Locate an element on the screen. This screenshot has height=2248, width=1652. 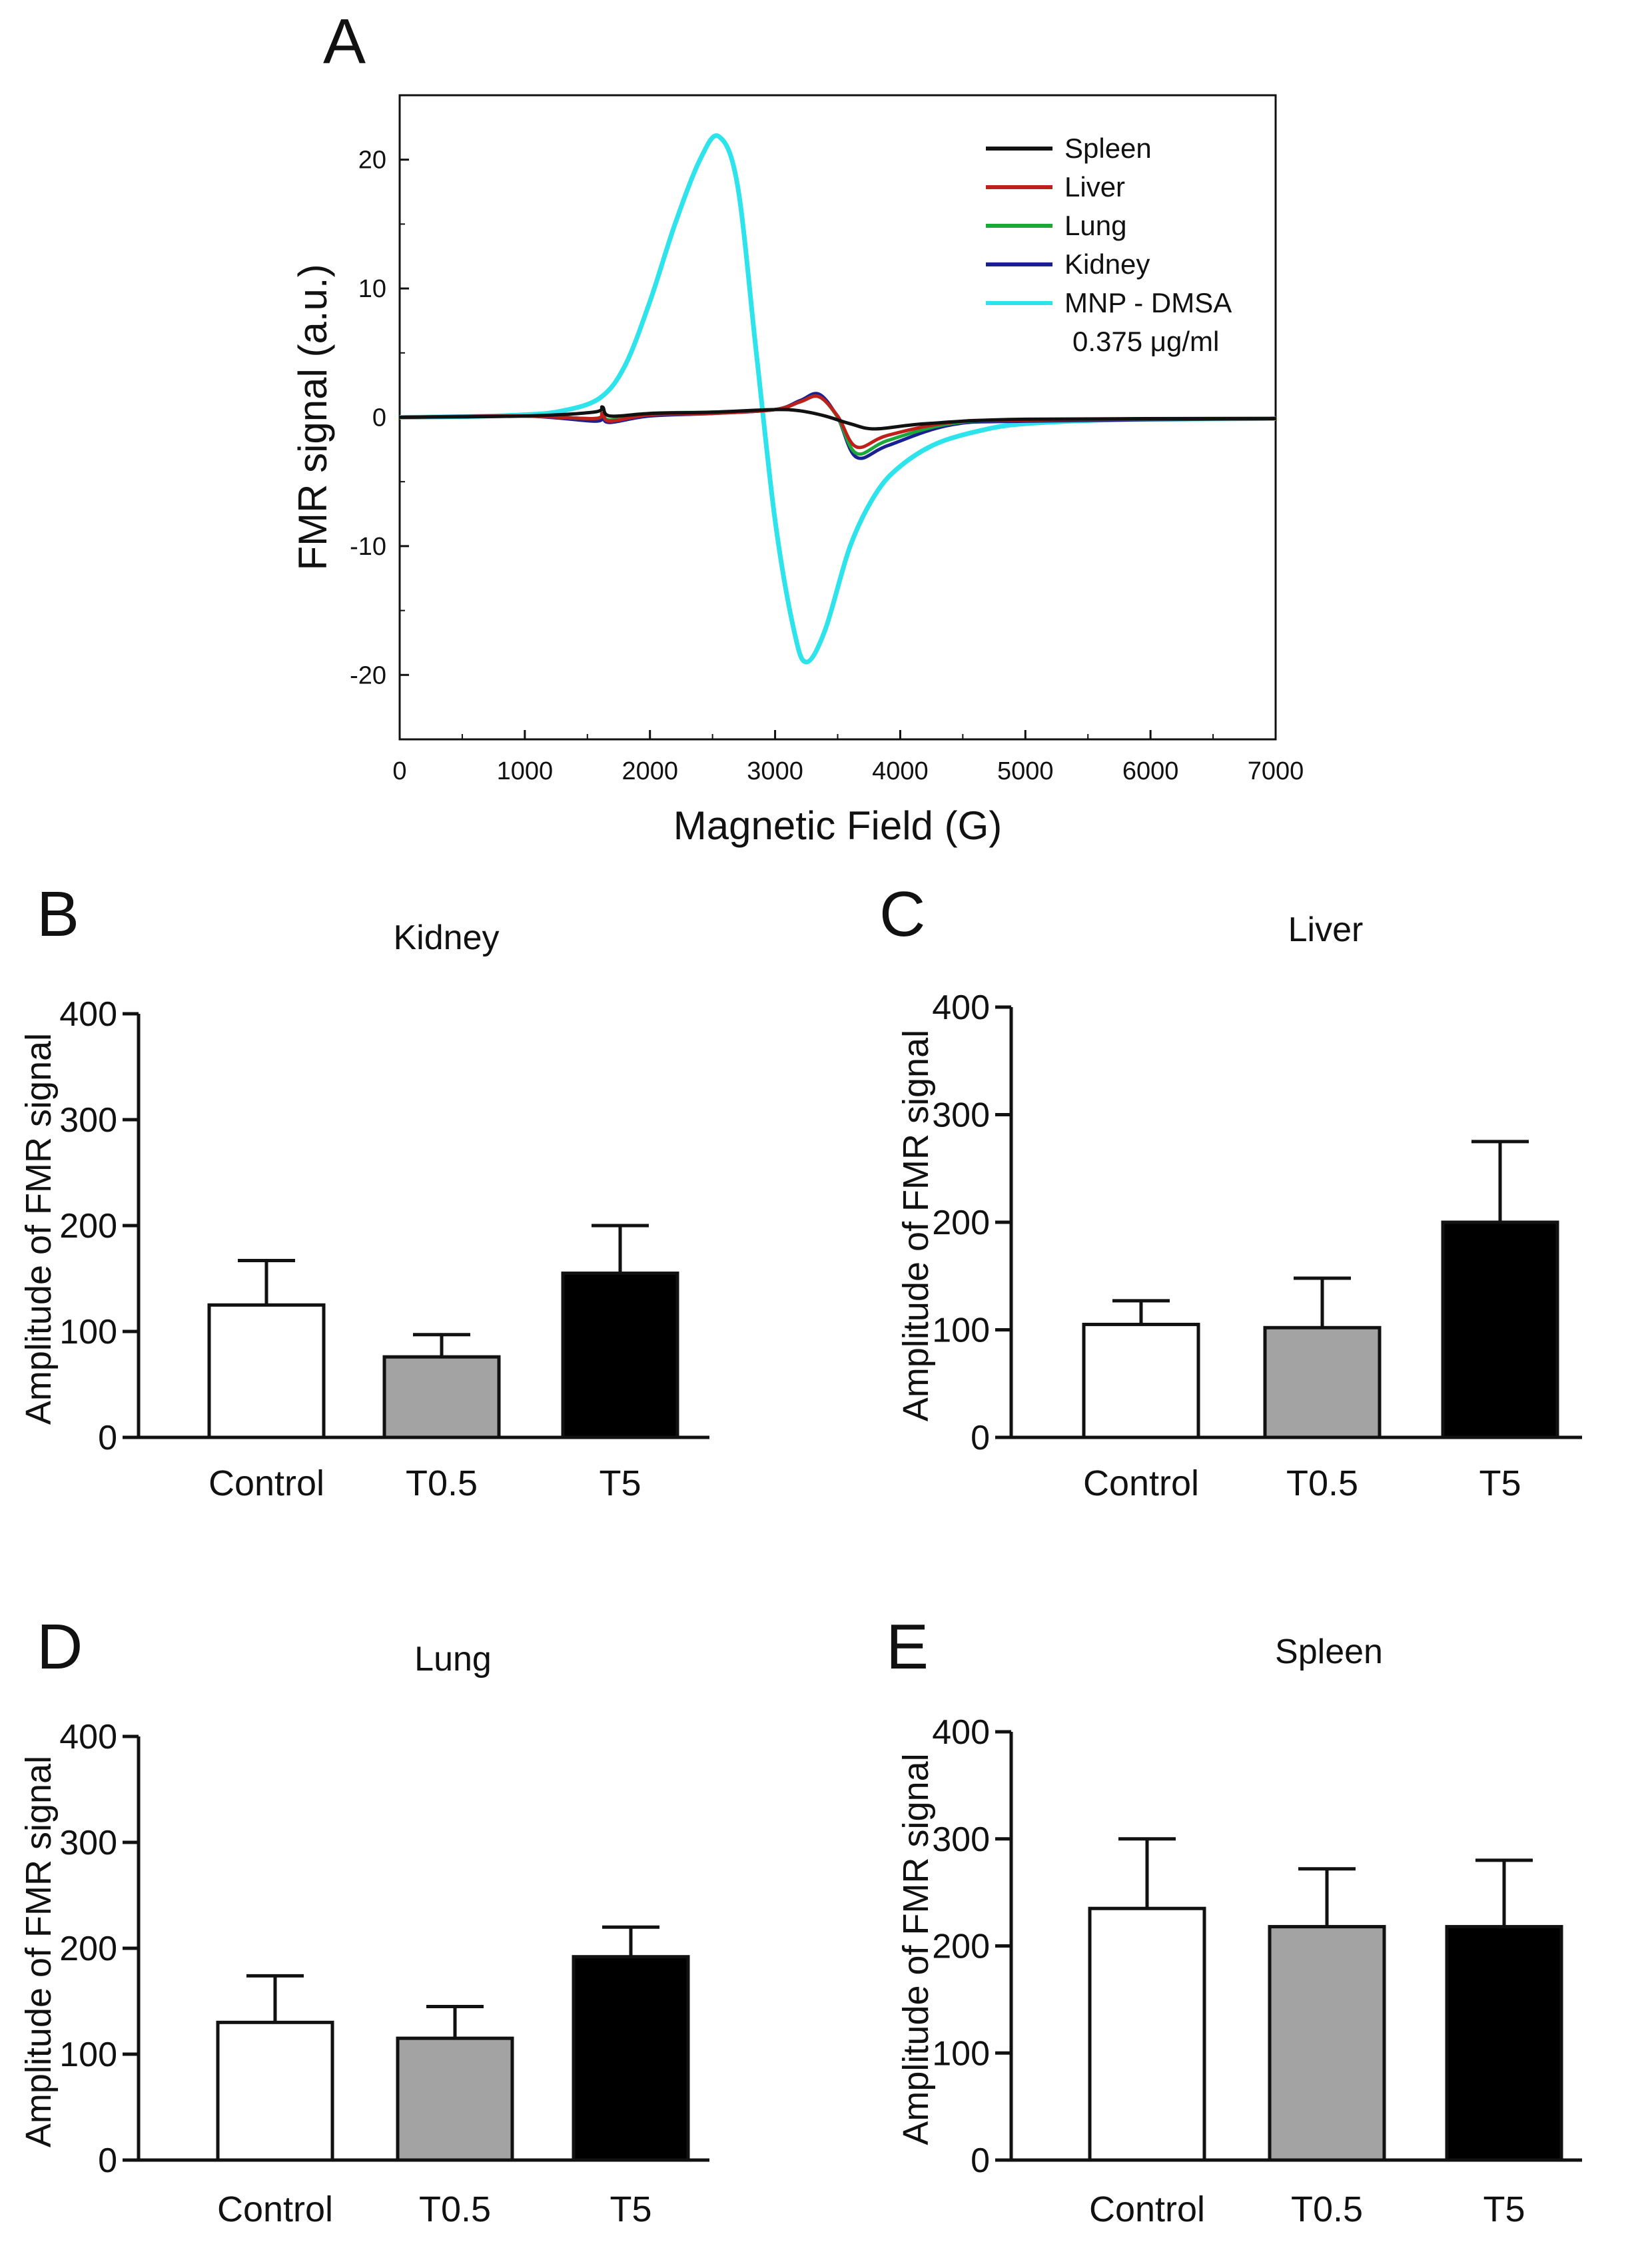
y-tick-label: -20 is located at coordinates (368, 675).